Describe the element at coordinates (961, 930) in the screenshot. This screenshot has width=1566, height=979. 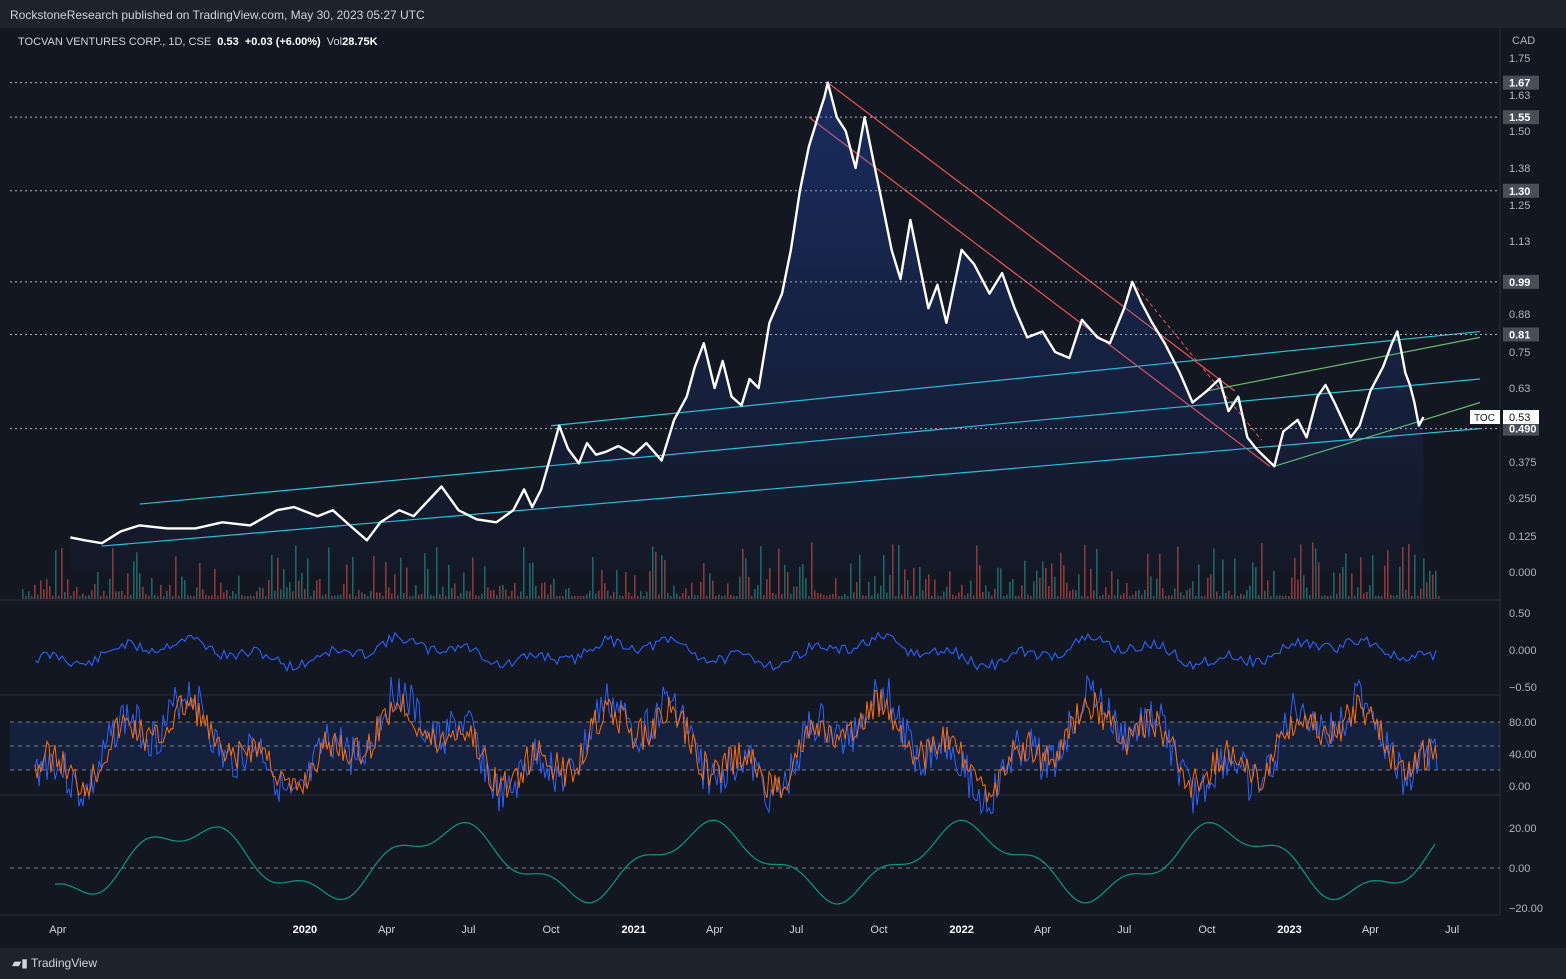
I see `time-tick-9: 2022` at that location.